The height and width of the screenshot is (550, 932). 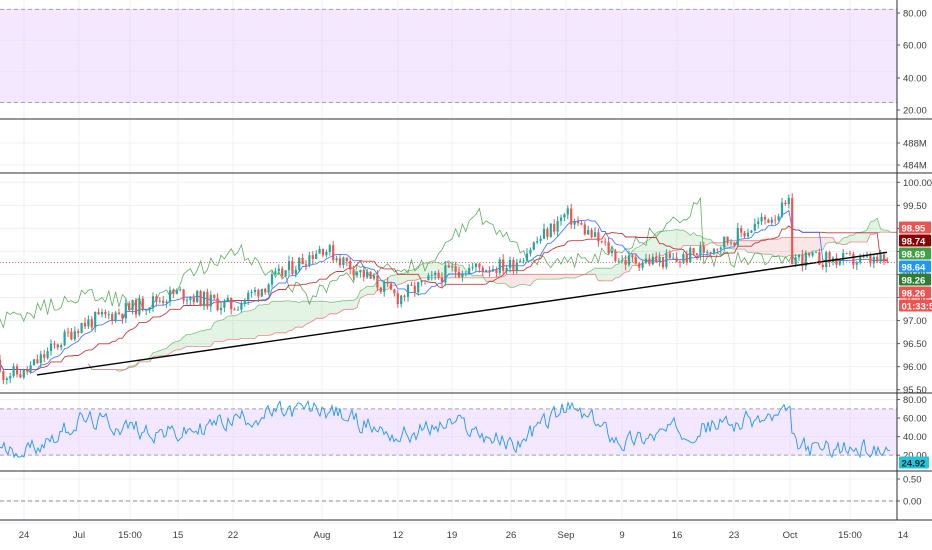 What do you see at coordinates (734, 535) in the screenshot?
I see `time-axis-label: 23` at bounding box center [734, 535].